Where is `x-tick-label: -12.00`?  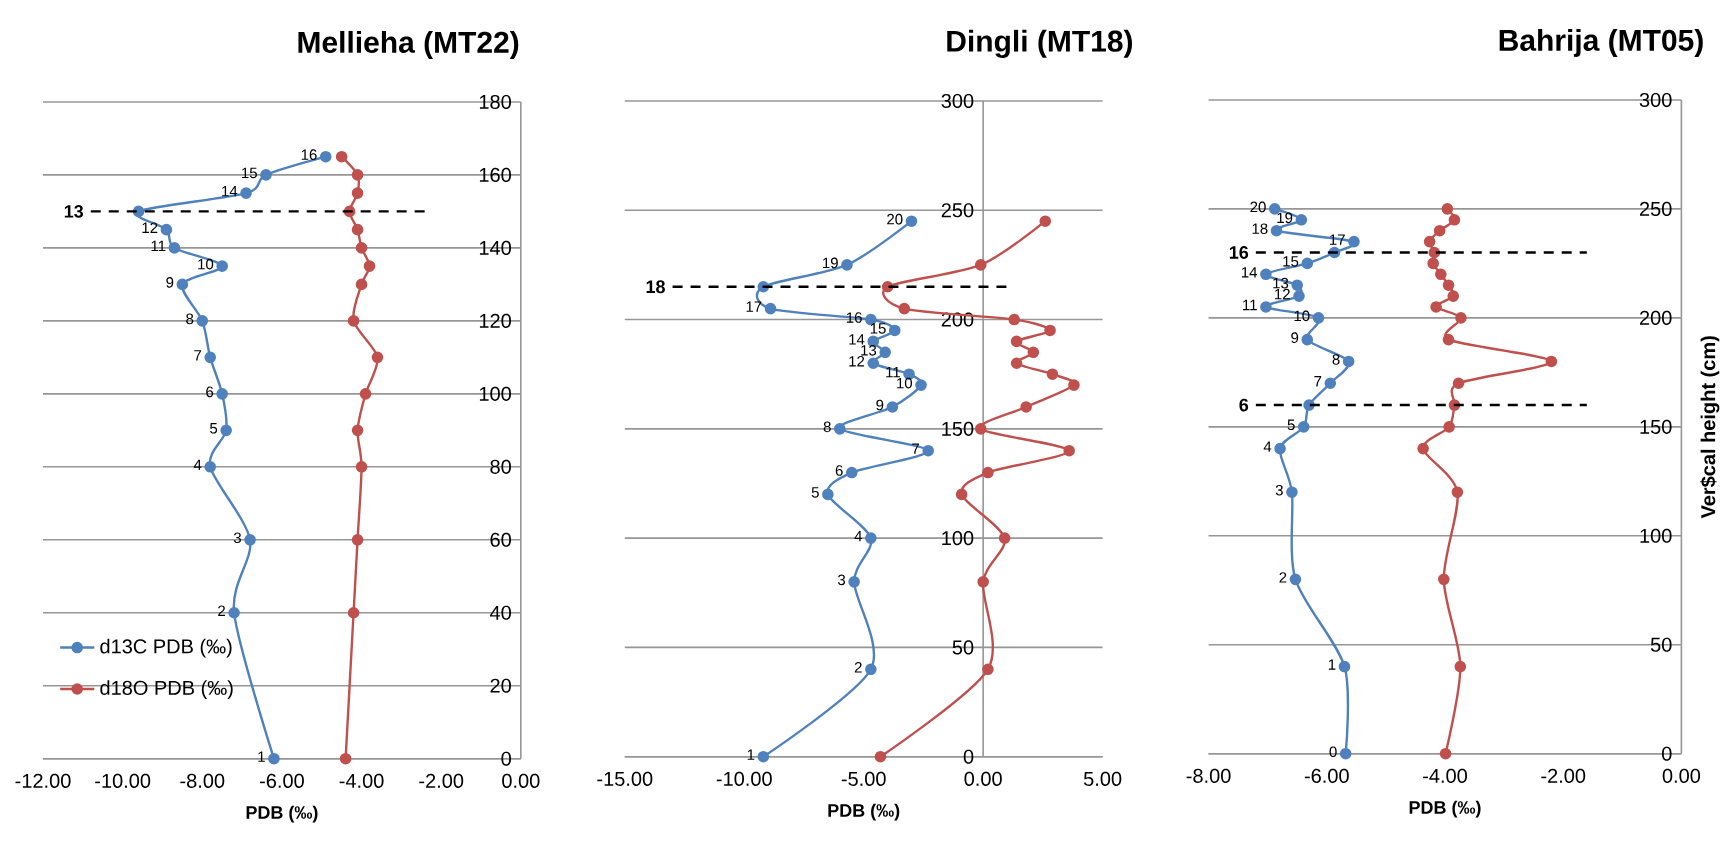 x-tick-label: -12.00 is located at coordinates (43, 781).